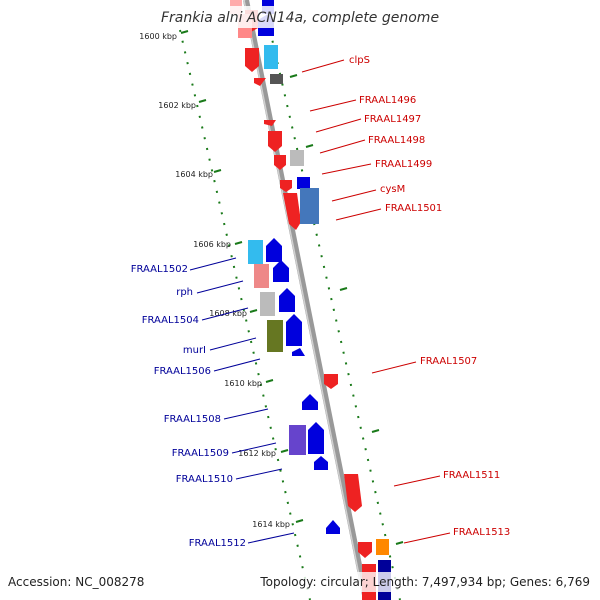  What do you see at coordinates (403, 164) in the screenshot?
I see `gene-label: FRAAL1499` at bounding box center [403, 164].